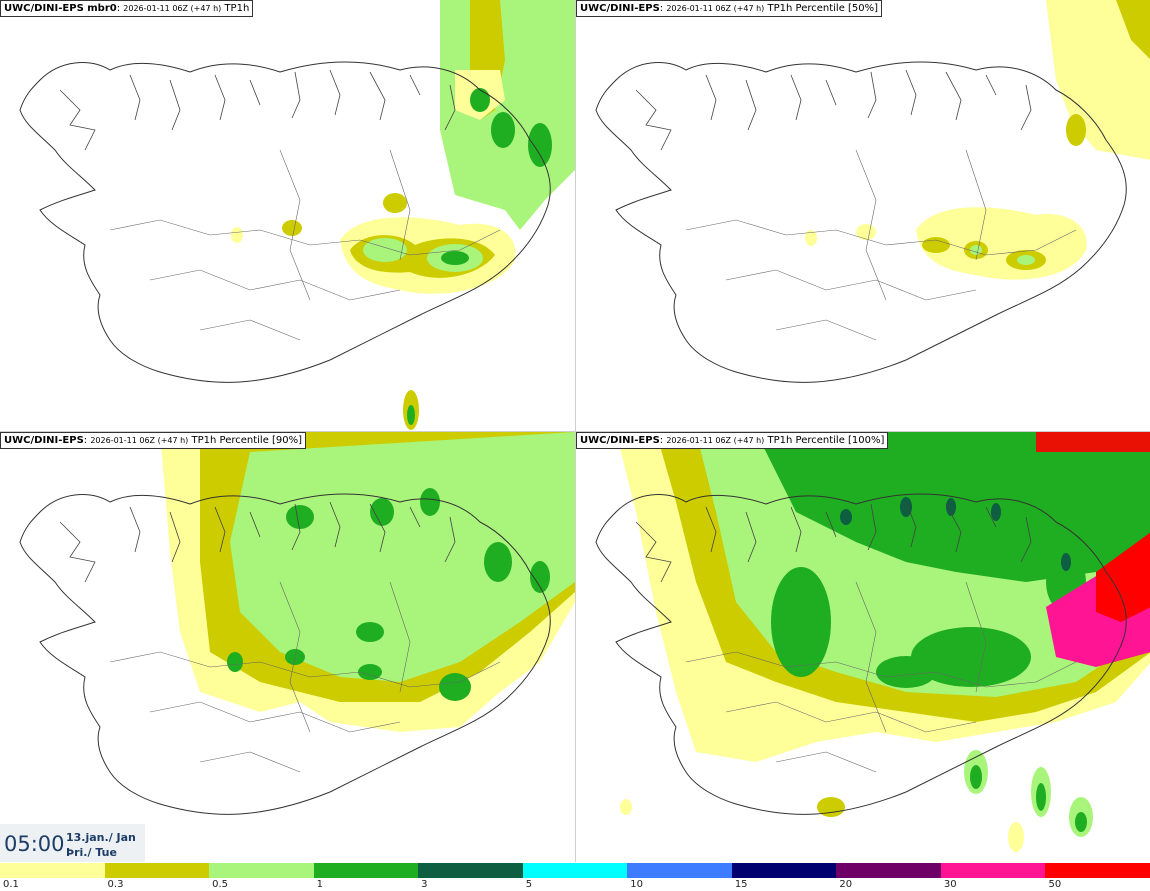  I want to click on valid-time-box: 05:00 13.jan./ Jan Þri./ Tue, so click(72, 843).